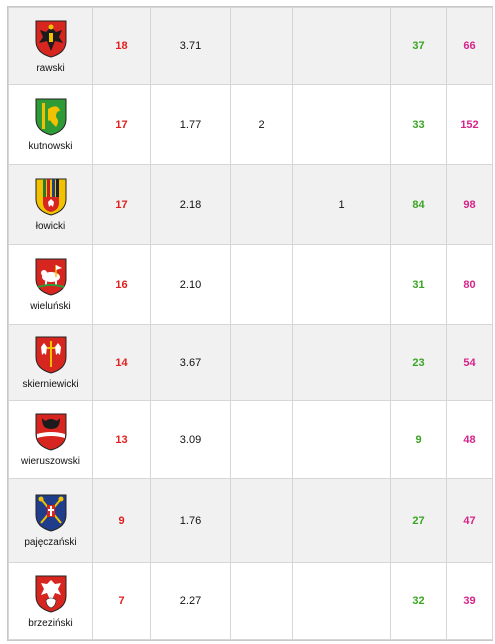 This screenshot has width=495, height=644. I want to click on county-name: wieluński, so click(50, 306).